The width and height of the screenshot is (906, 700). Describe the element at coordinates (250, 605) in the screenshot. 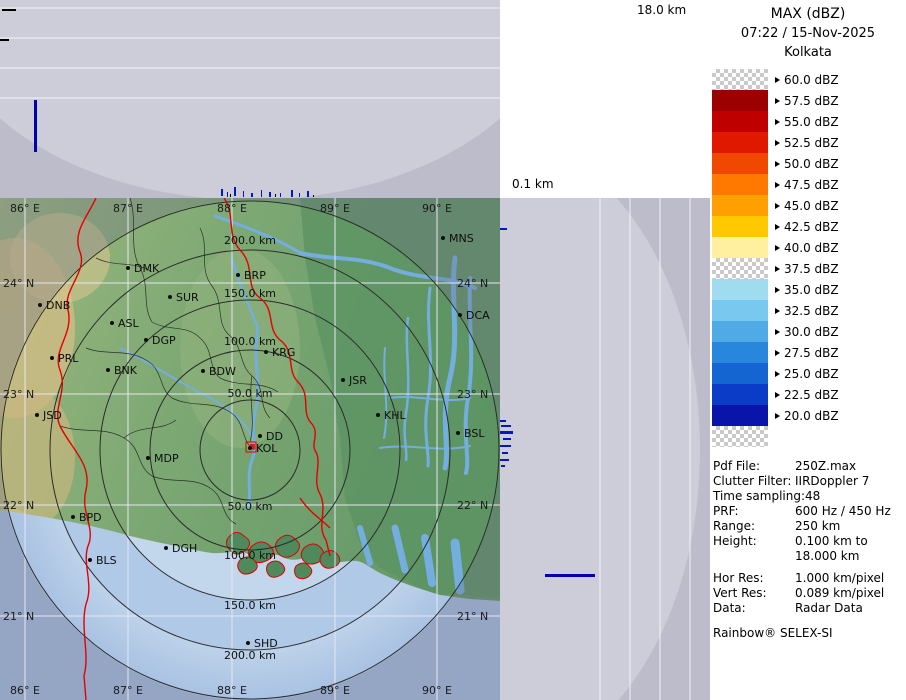

I see `sea-bay-of-bengal` at that location.